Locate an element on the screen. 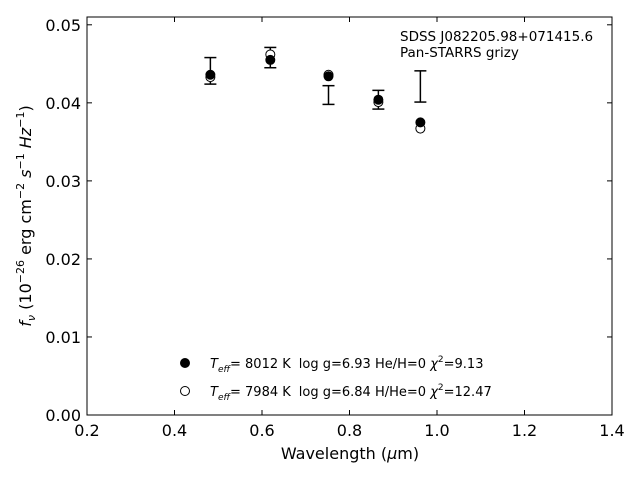 The width and height of the screenshot is (640, 480). x-tick-label: 0.8 is located at coordinates (349, 430).